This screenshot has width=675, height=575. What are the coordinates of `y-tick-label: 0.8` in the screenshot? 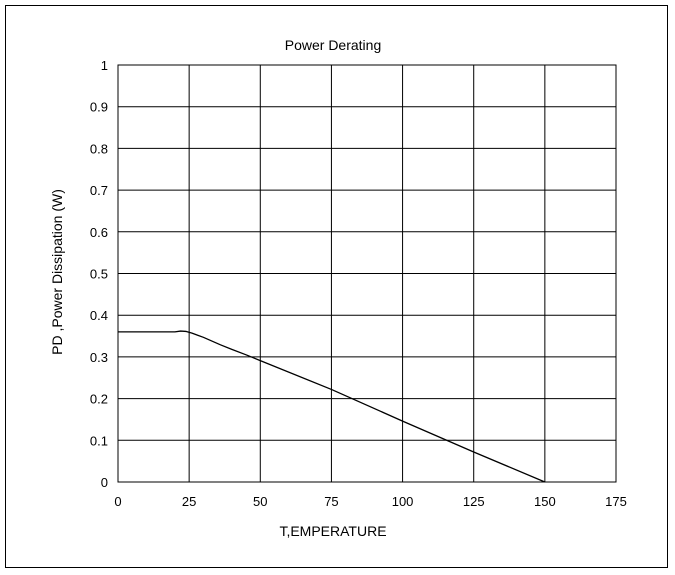 It's located at (99, 148).